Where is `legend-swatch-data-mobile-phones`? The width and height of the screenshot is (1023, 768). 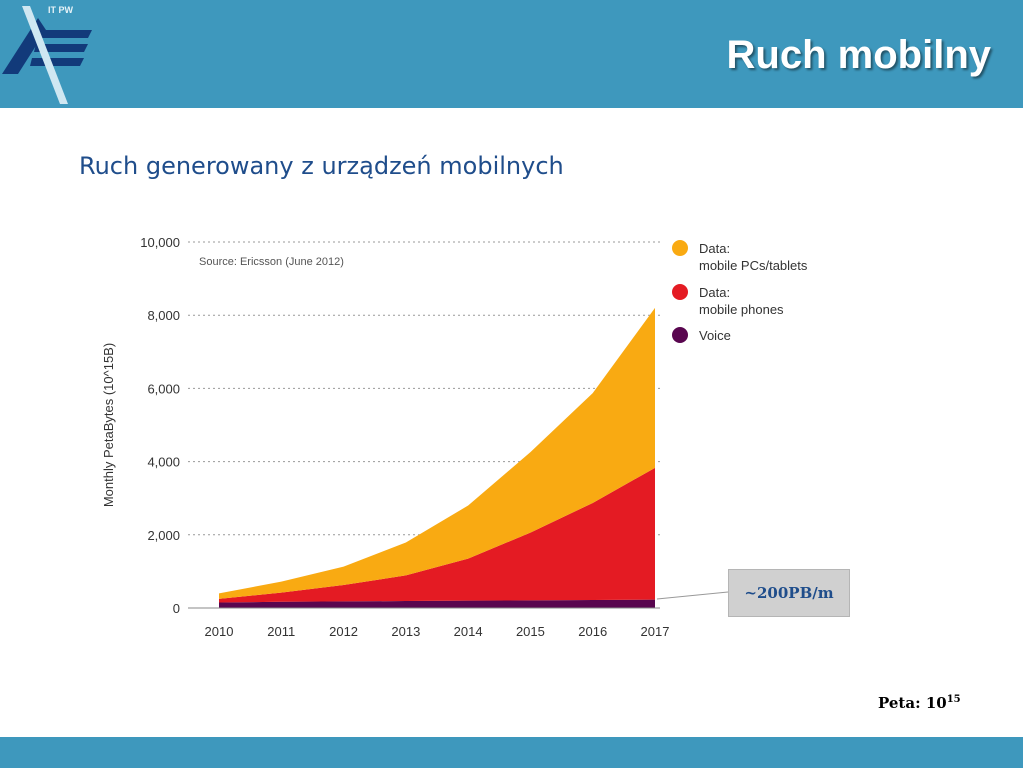
legend-swatch-data-mobile-phones is located at coordinates (680, 292).